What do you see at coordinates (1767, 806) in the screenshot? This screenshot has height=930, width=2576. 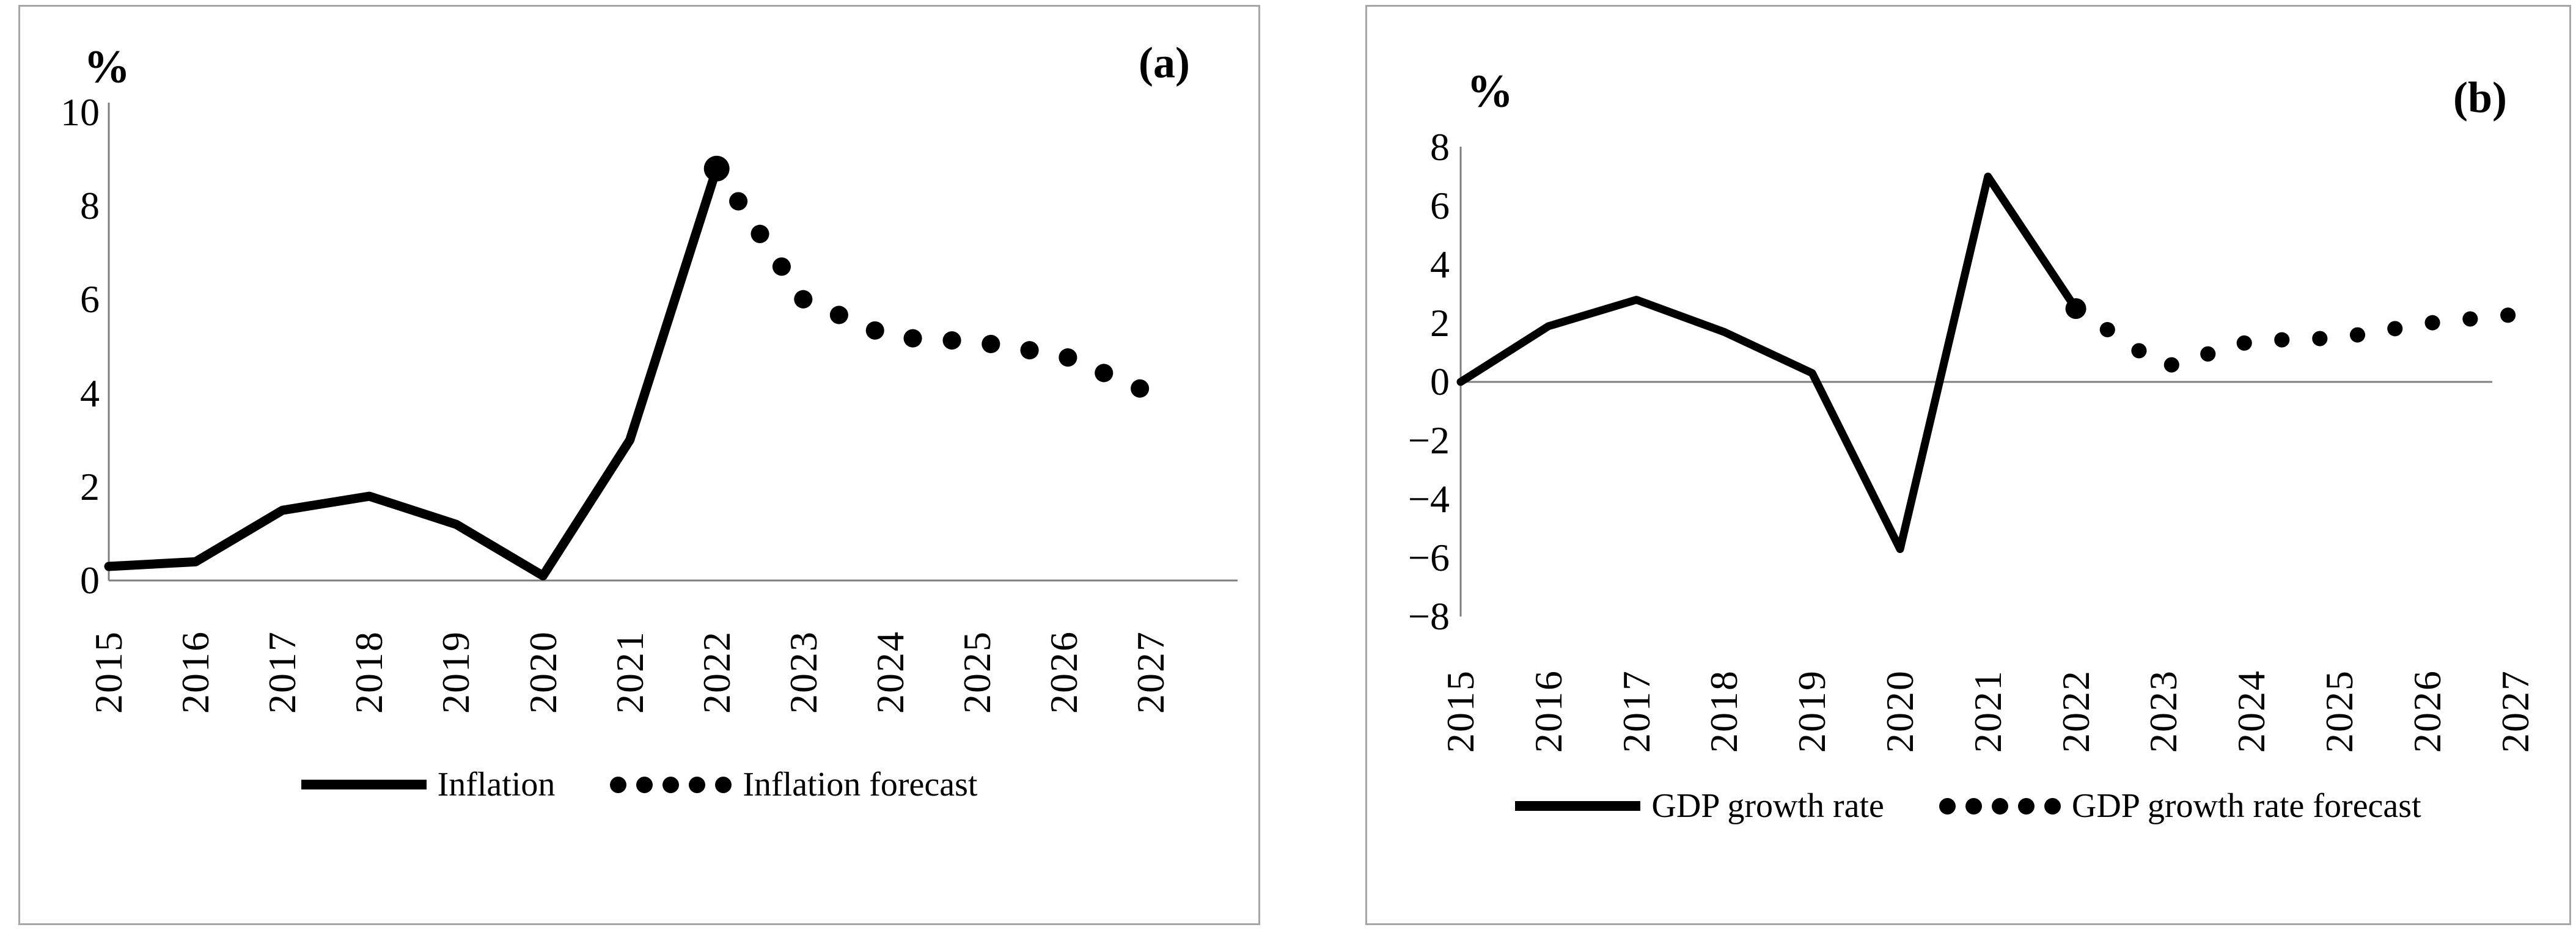 I see `legend-label: GDP growth rate` at bounding box center [1767, 806].